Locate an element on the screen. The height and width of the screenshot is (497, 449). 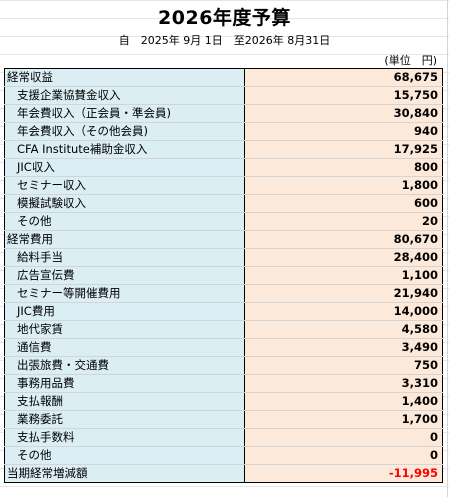
item-label: 模擬試験収入 is located at coordinates (124, 203).